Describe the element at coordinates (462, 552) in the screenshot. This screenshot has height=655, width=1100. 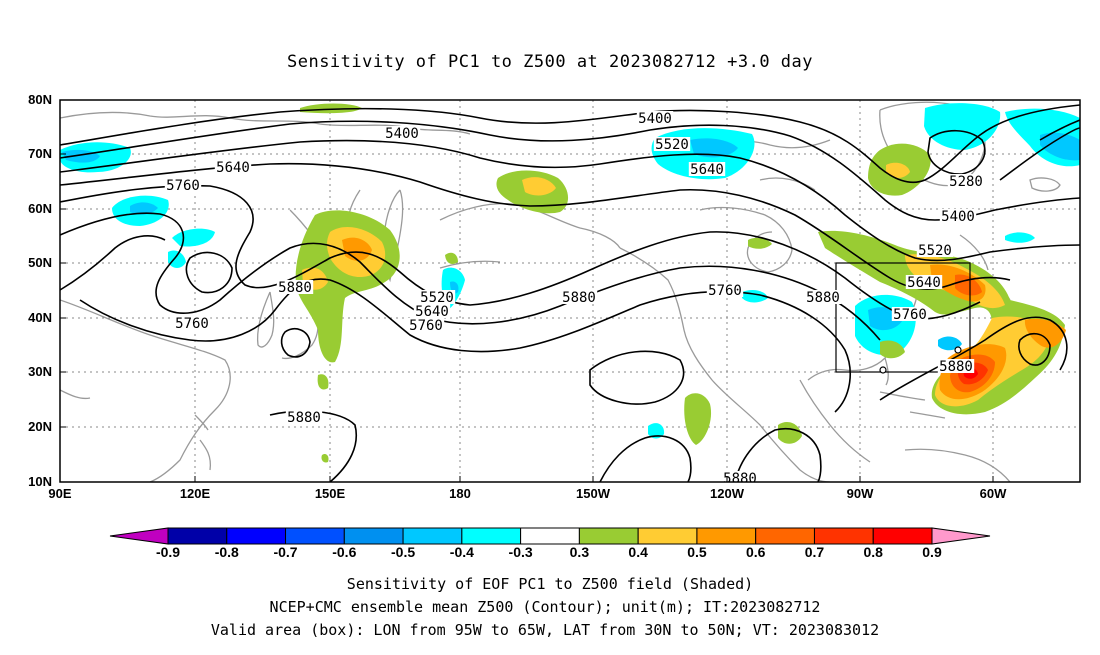
I see `colorbar-label: -0.4` at that location.